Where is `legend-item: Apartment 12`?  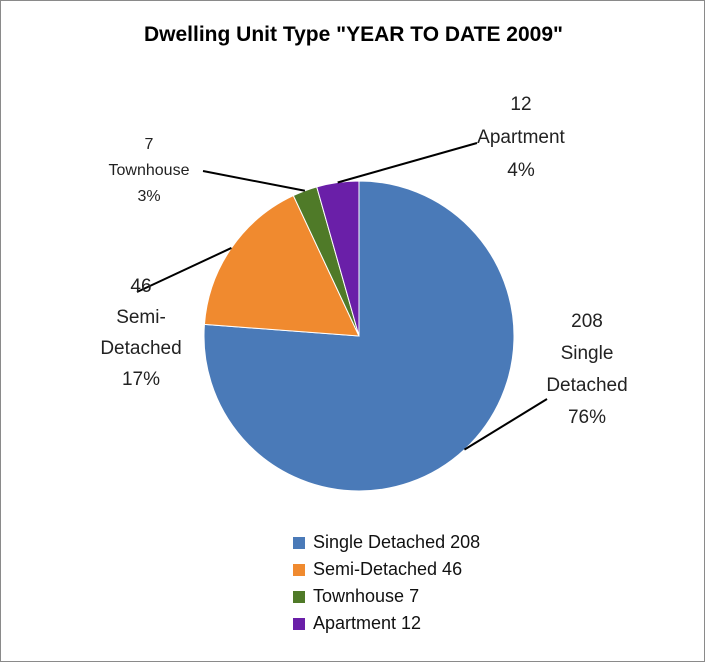 legend-item: Apartment 12 is located at coordinates (386, 623).